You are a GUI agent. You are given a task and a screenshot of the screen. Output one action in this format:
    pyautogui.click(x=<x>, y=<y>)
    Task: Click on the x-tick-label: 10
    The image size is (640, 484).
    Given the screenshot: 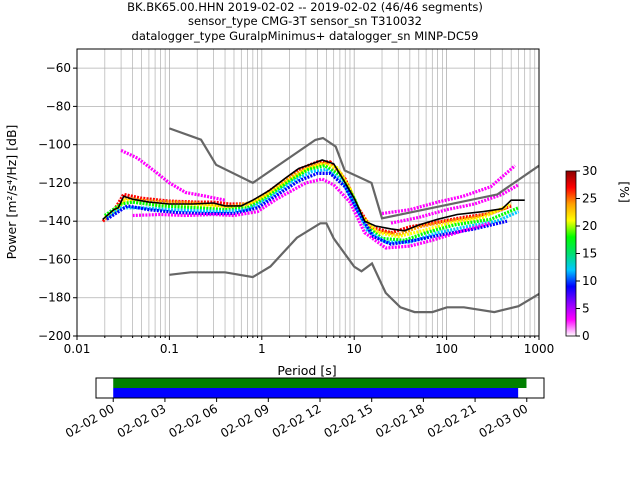 What is the action you would take?
    pyautogui.click(x=354, y=349)
    